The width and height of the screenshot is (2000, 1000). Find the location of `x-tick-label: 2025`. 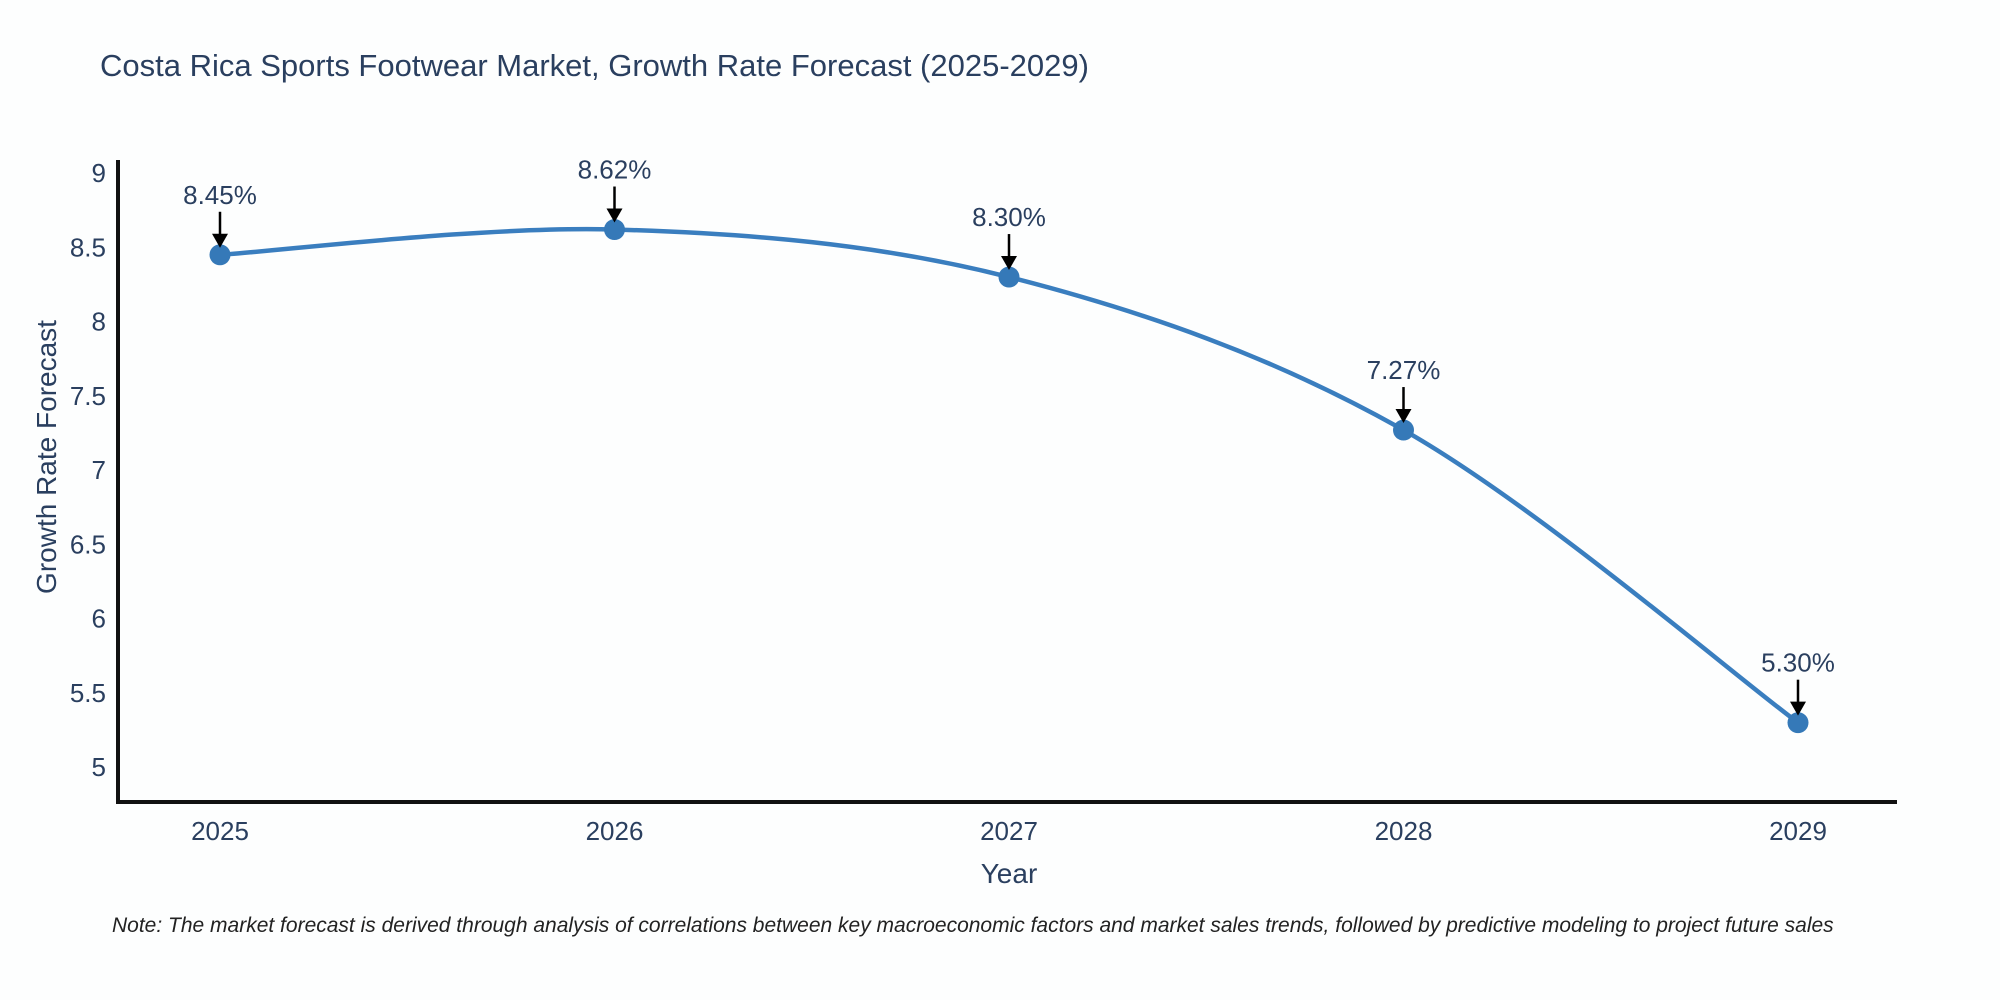

x-tick-label: 2025 is located at coordinates (220, 831).